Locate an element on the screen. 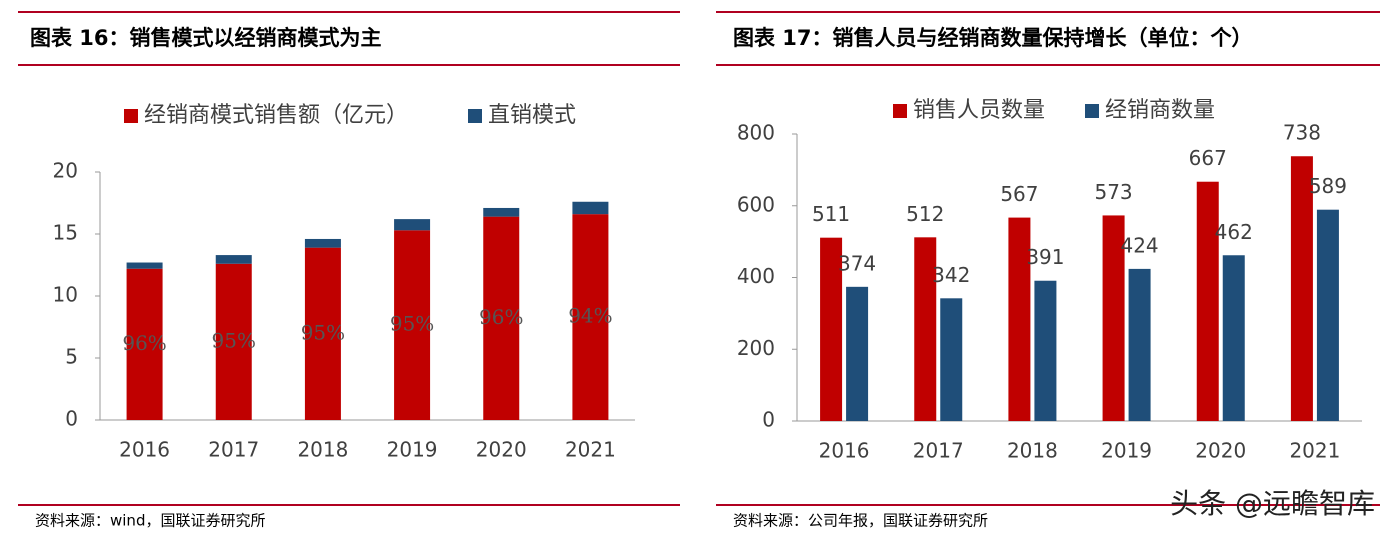 The image size is (1395, 540). y-tick-label: 5 is located at coordinates (71, 357).